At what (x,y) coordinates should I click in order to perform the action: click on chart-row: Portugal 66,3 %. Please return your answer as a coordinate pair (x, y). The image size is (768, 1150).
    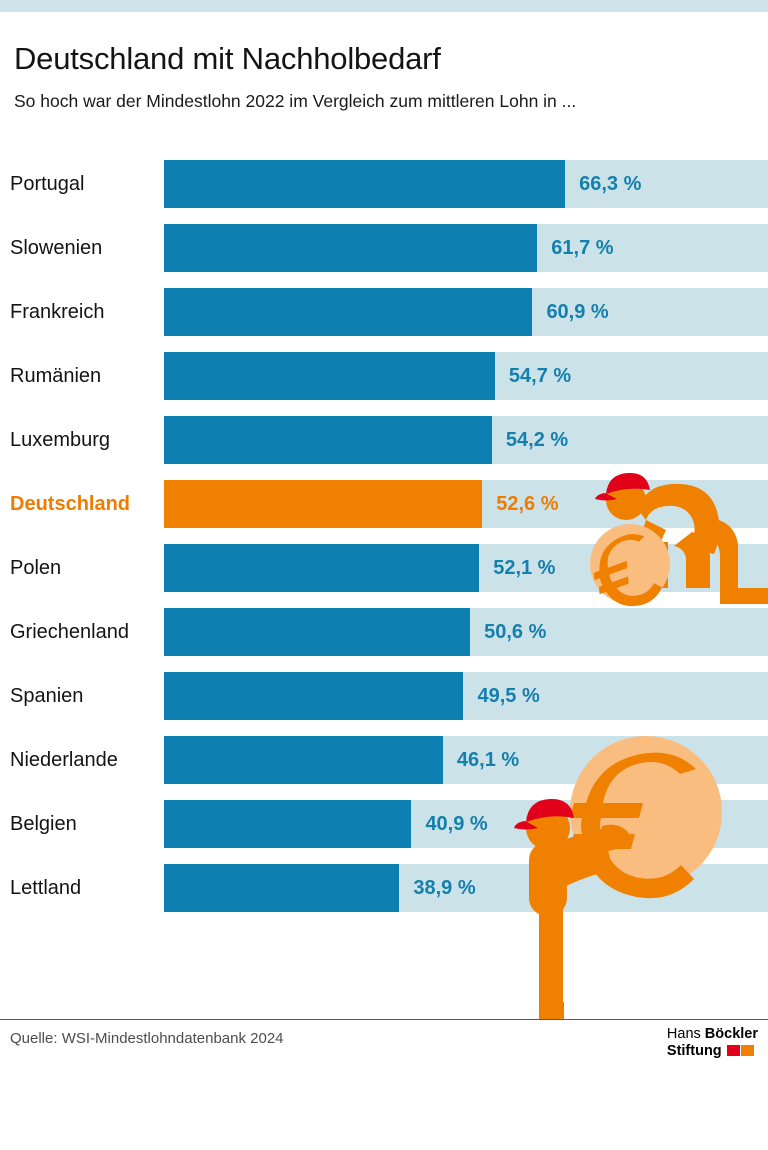
    Looking at the image, I should click on (384, 184).